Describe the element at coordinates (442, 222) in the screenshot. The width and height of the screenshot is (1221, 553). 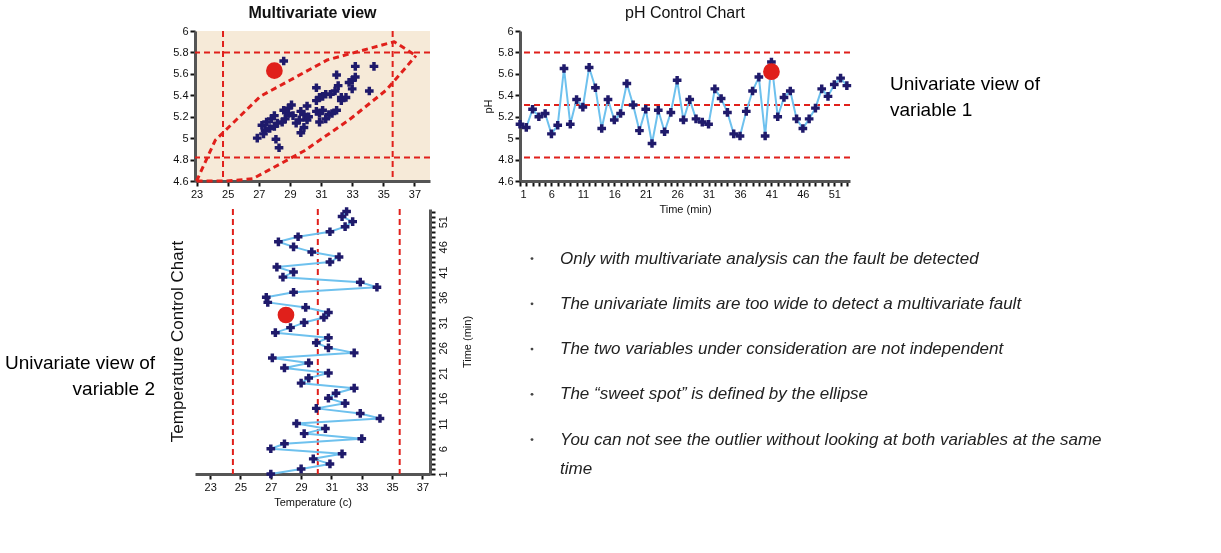
I see `y-tick-label: 51` at that location.